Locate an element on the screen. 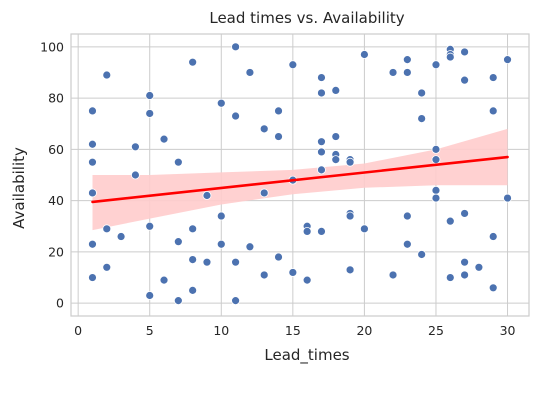  y-tick-label-4: 80 is located at coordinates (56, 98).